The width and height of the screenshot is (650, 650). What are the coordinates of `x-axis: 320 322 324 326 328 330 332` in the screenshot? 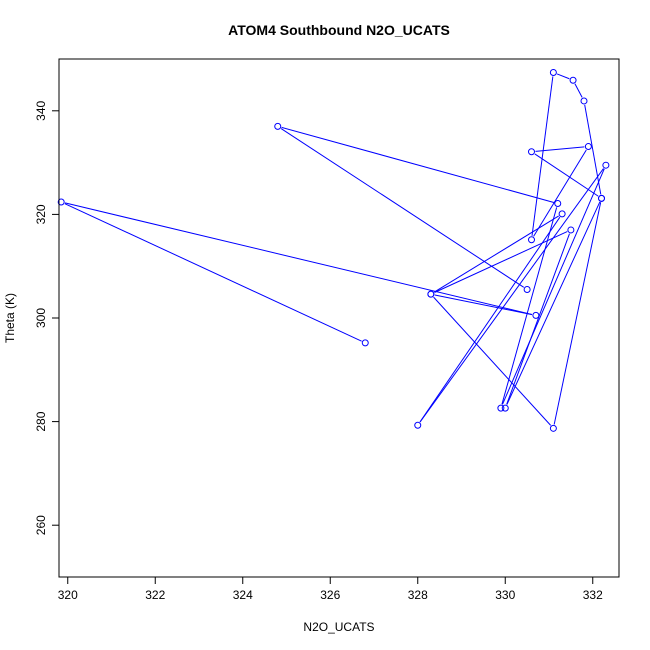 It's located at (330, 589).